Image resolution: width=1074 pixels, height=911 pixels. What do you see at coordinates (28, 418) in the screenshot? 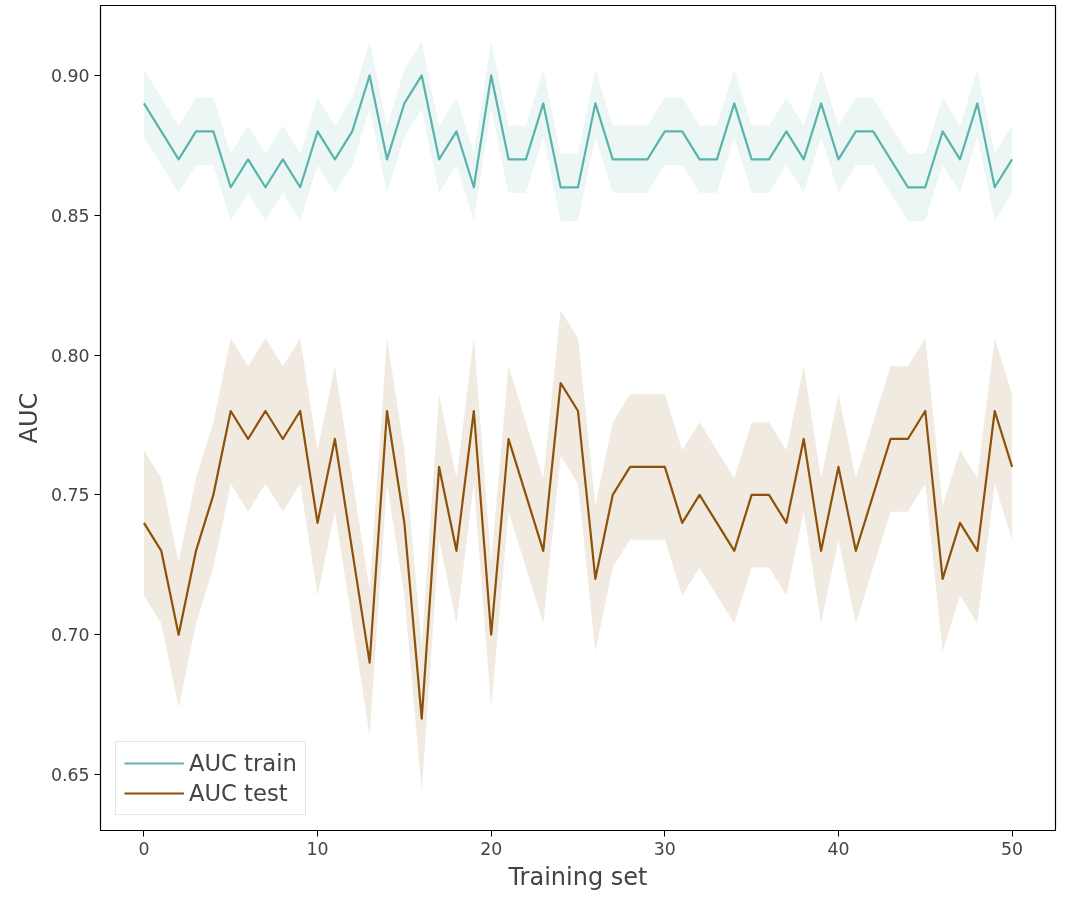
I see `y-axis-title: AUC` at bounding box center [28, 418].